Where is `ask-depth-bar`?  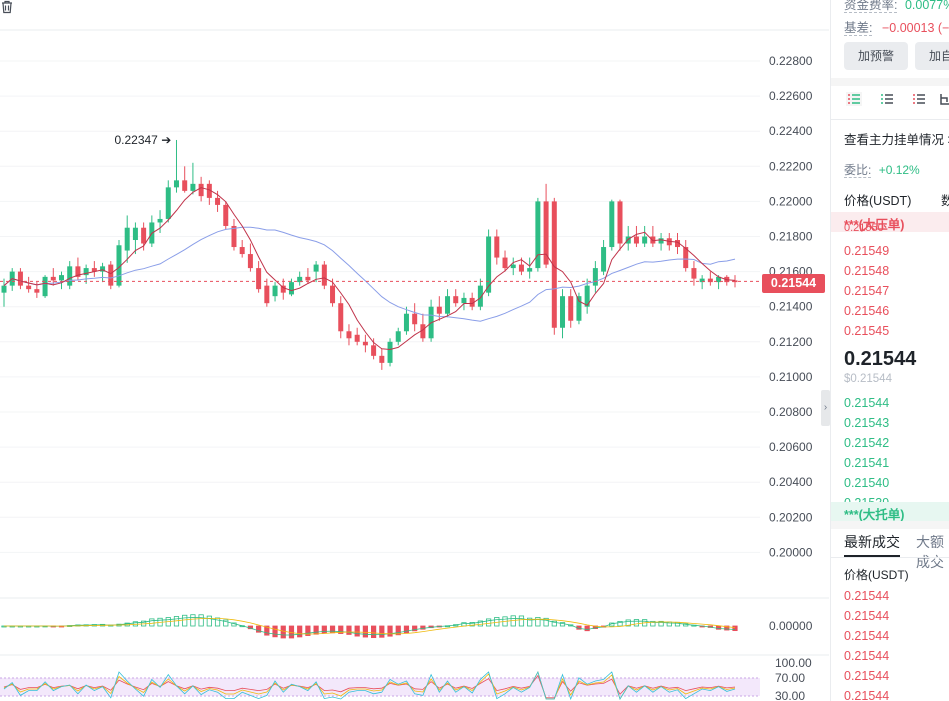 ask-depth-bar is located at coordinates (890, 222).